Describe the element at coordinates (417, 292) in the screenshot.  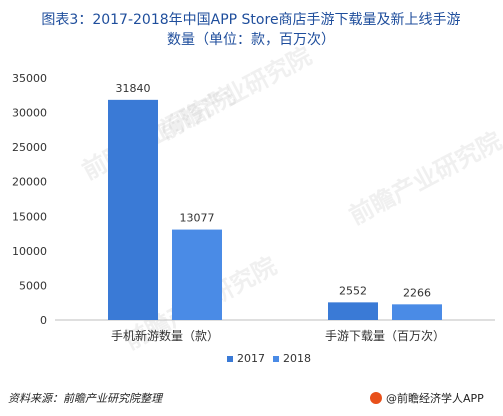
I see `data-label: 2266` at that location.